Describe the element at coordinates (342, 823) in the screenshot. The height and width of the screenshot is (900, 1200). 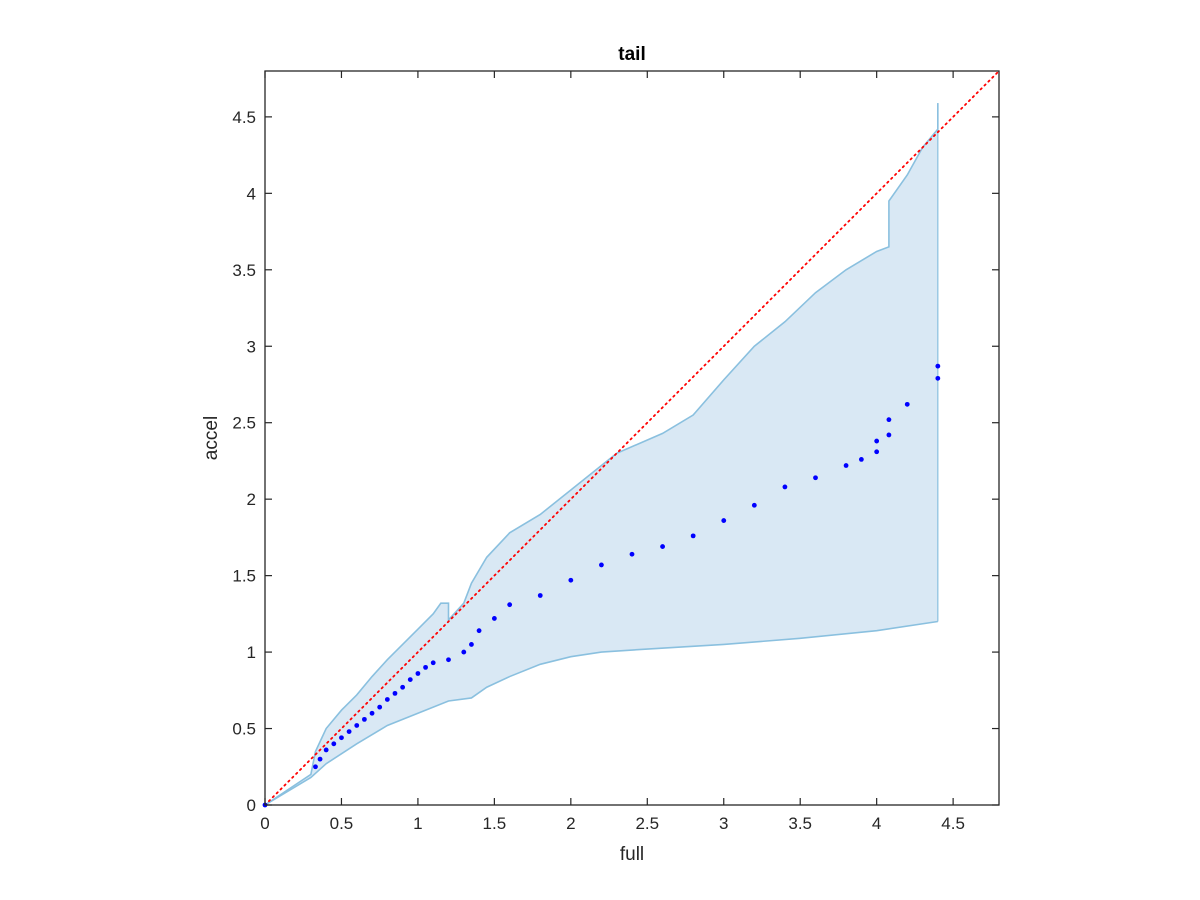
I see `x-tick-label: 0.5` at that location.